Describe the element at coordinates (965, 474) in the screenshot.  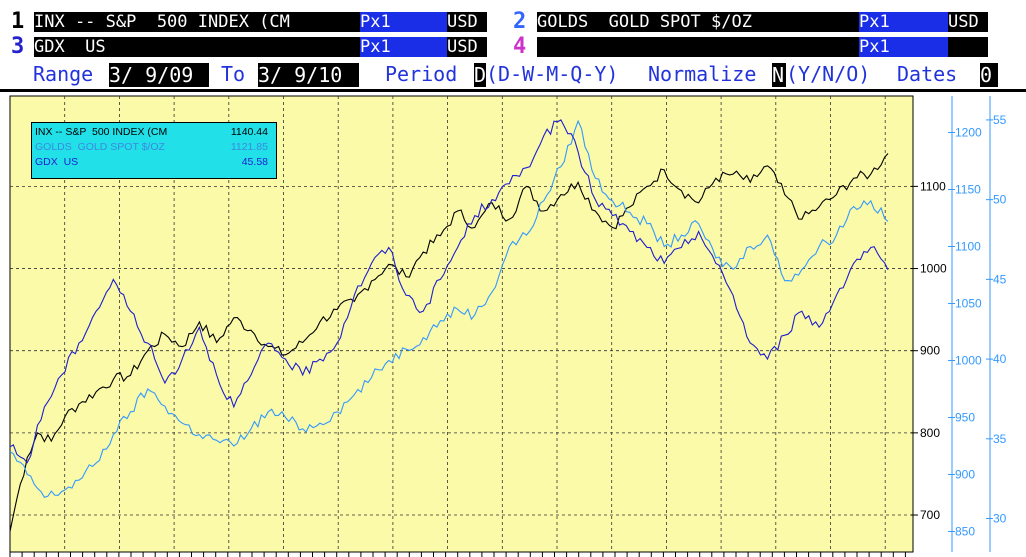
I see `gold-axis-label: 900` at that location.